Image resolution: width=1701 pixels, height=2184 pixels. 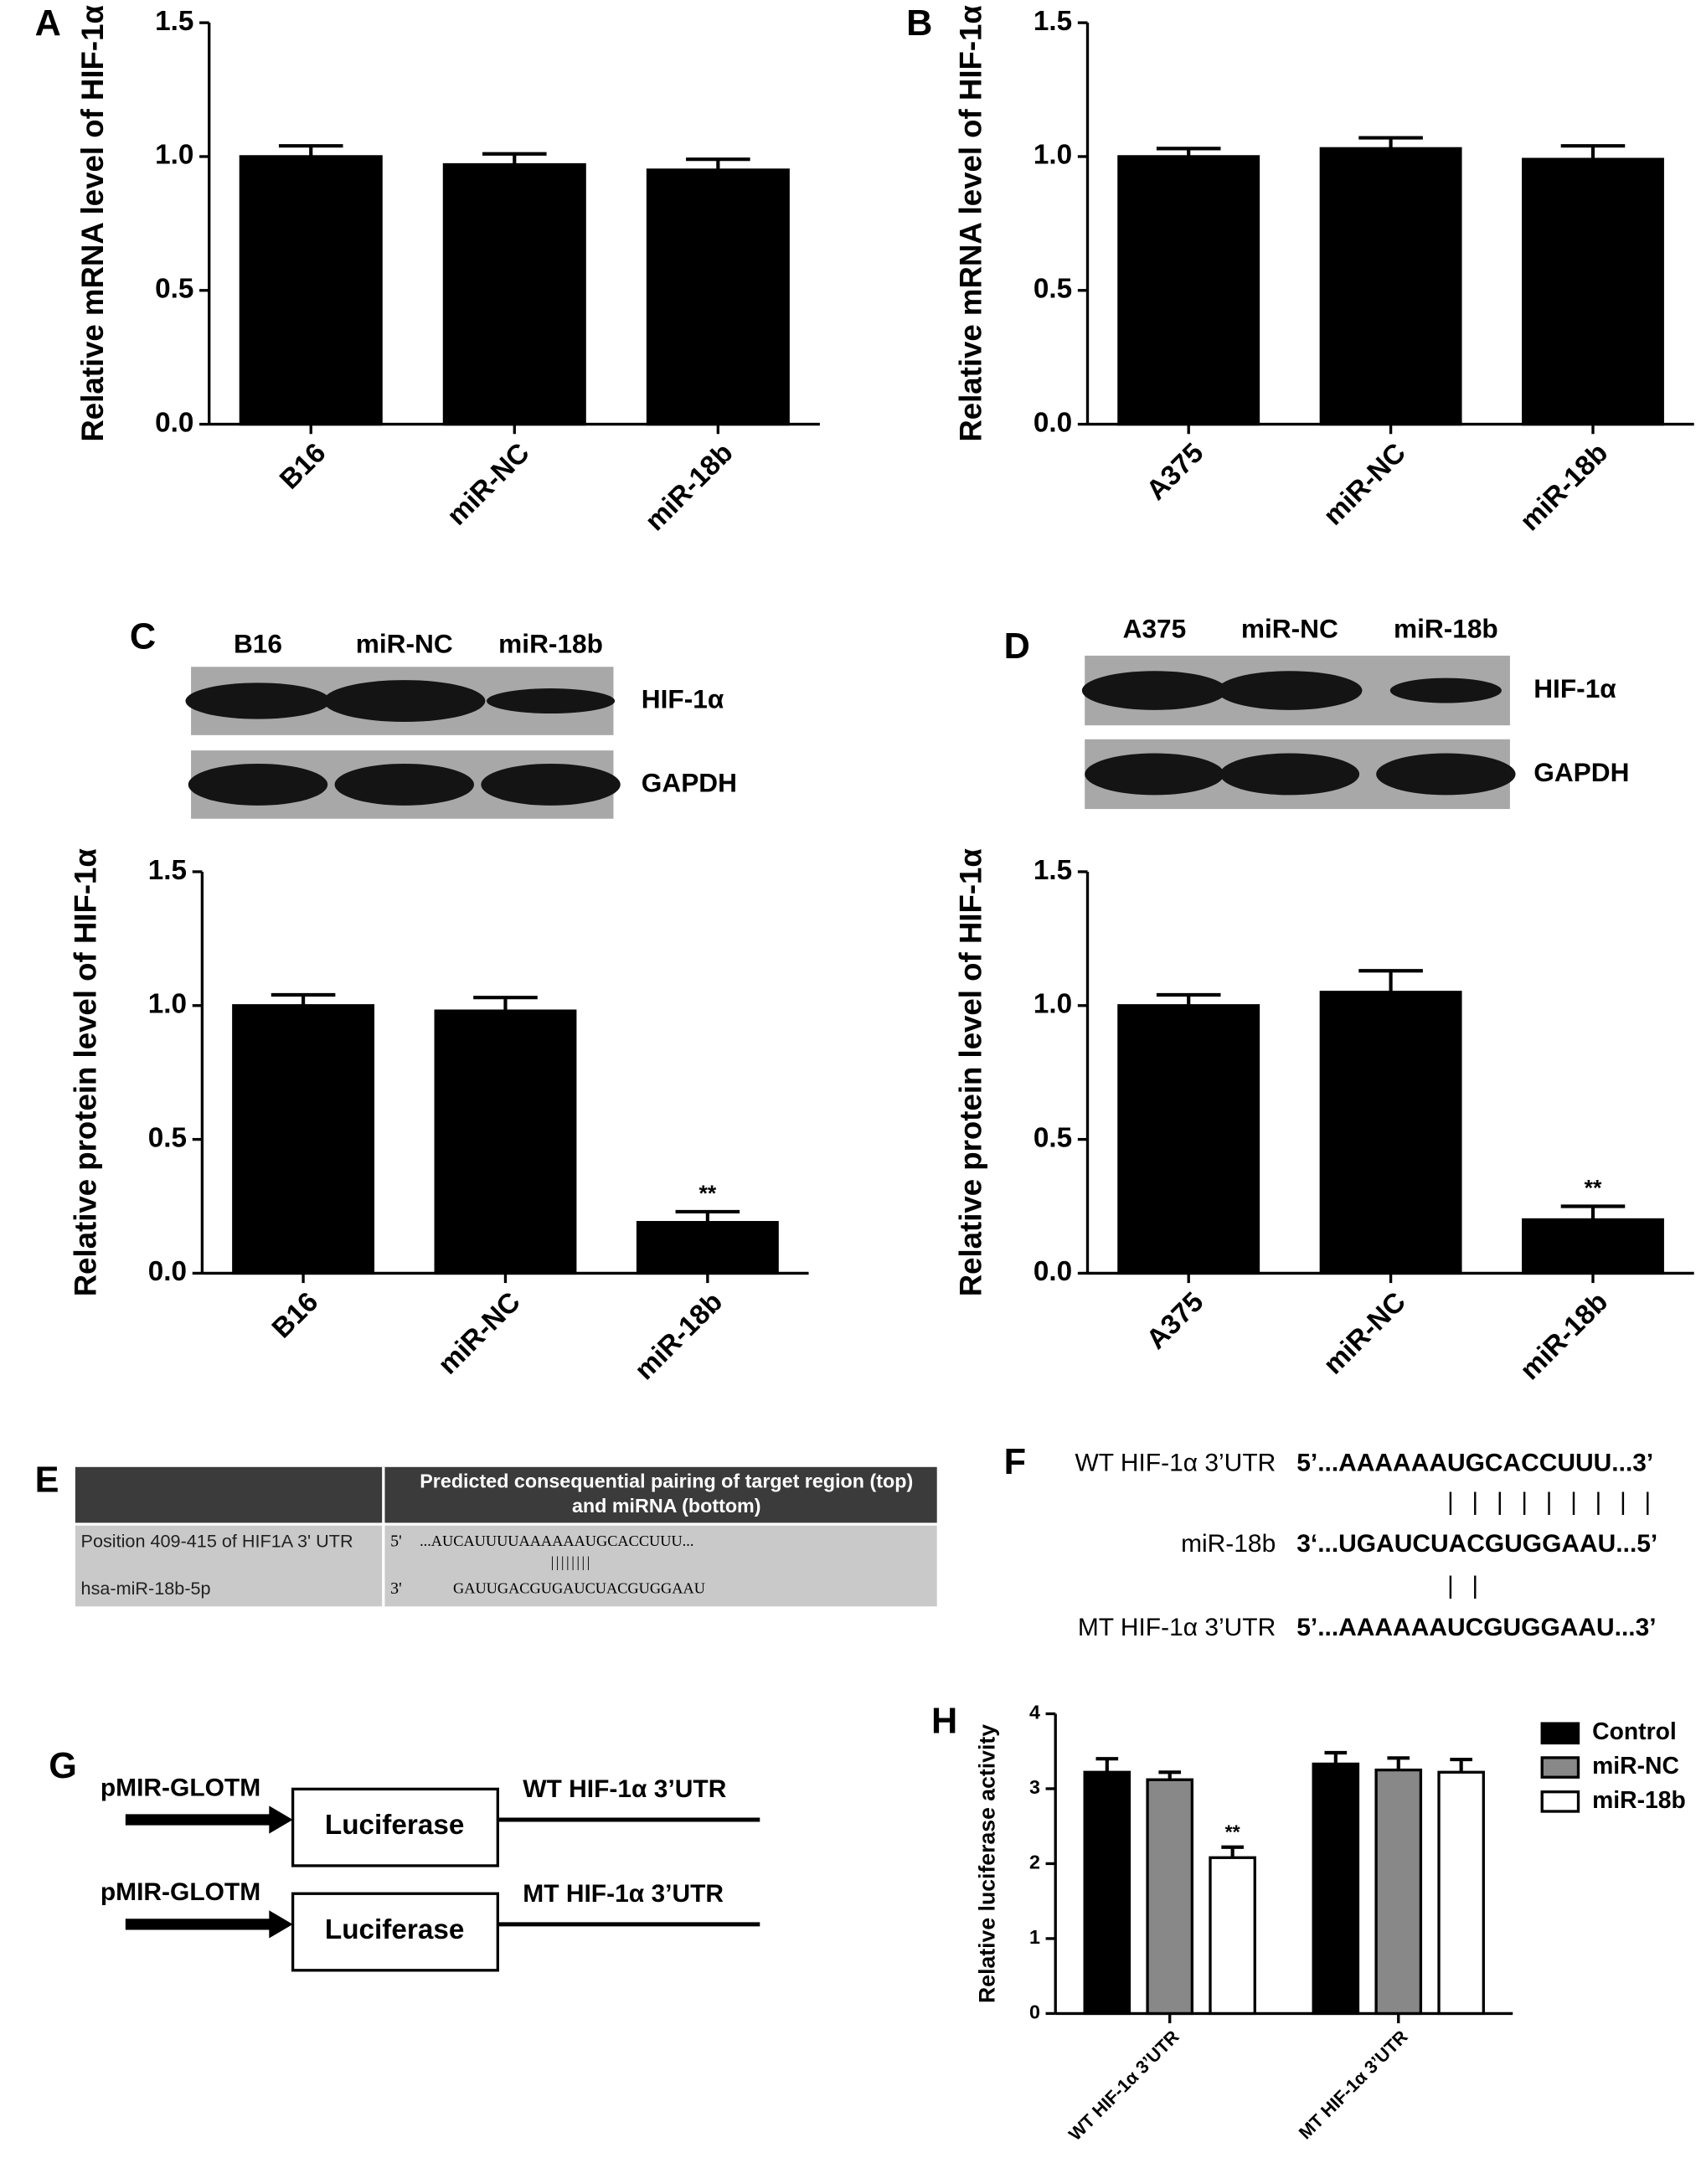 I want to click on sequence: | | | | | | | | |, so click(x=1552, y=1502).